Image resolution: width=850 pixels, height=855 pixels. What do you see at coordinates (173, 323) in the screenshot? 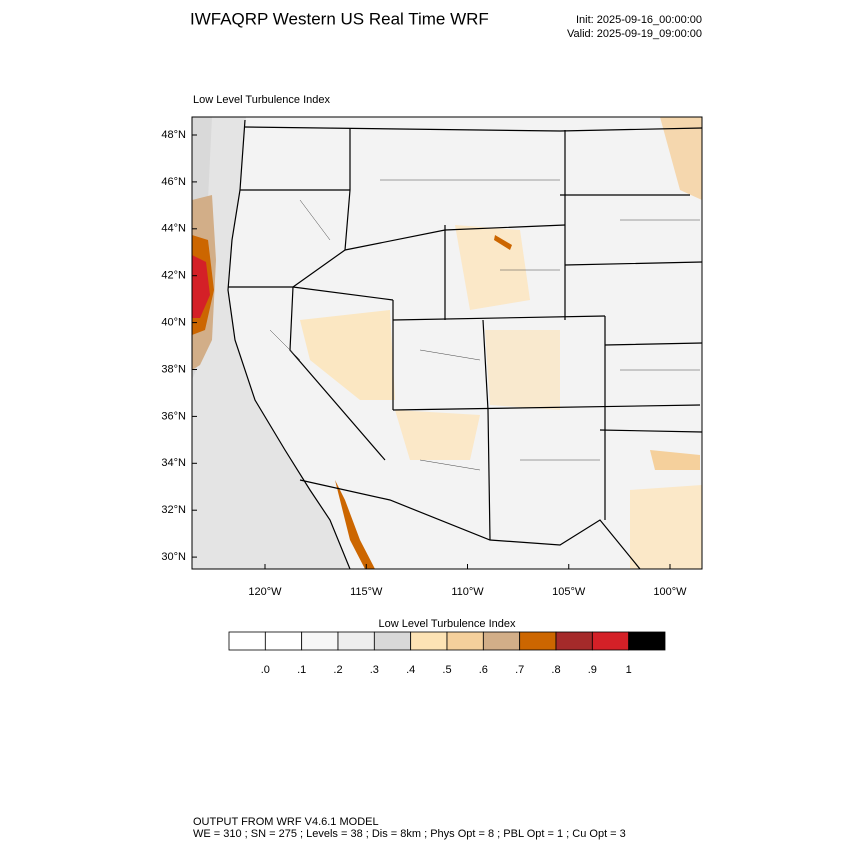
I see `lat-label: 40°N` at bounding box center [173, 323].